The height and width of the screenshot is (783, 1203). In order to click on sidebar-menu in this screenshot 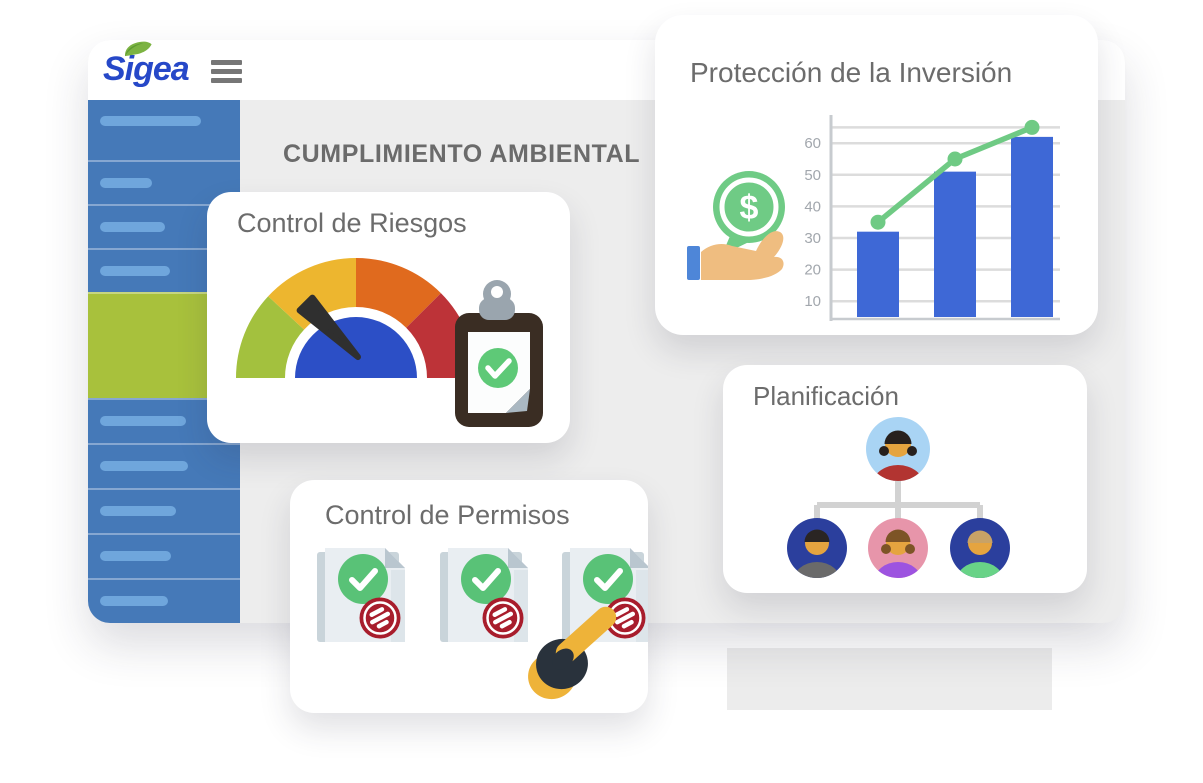, I will do `click(164, 361)`.